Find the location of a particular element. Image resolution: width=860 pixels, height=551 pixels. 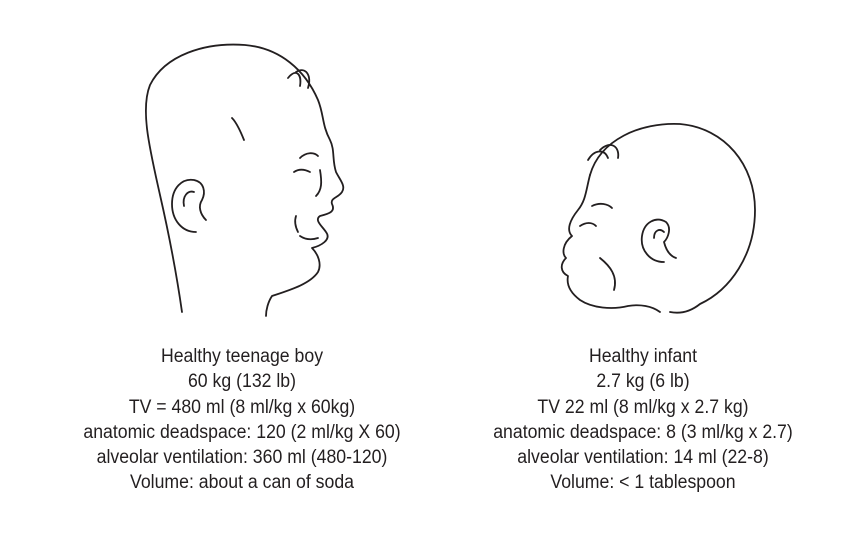

caption-tidal-volume: TV = 480 ml (8 ml/kg x 60kg) is located at coordinates (242, 407).